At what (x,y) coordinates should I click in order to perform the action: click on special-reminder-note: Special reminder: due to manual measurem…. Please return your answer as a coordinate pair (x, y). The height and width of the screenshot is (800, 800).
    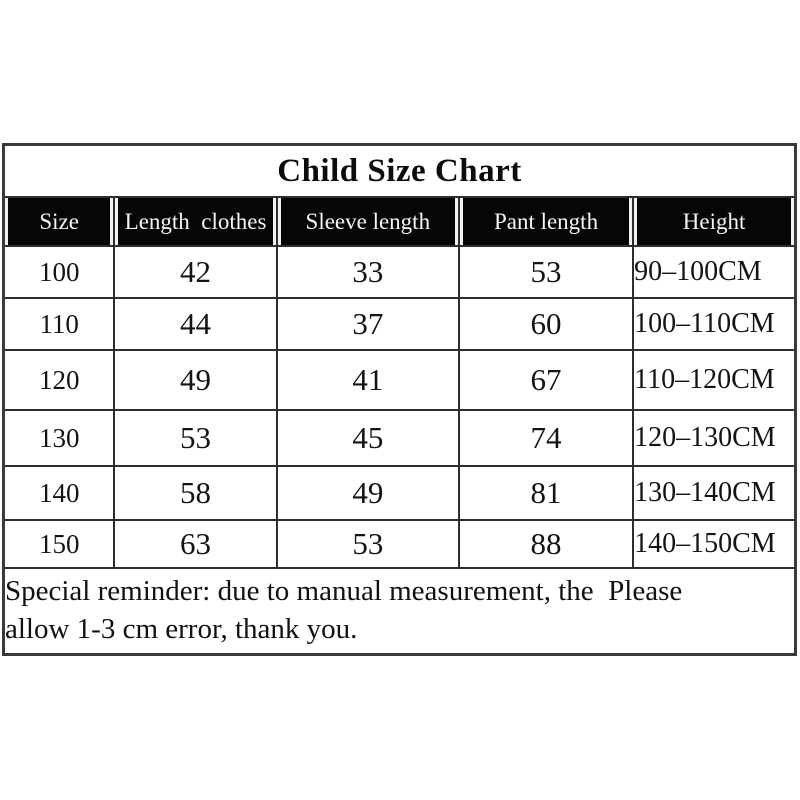
    Looking at the image, I should click on (399, 611).